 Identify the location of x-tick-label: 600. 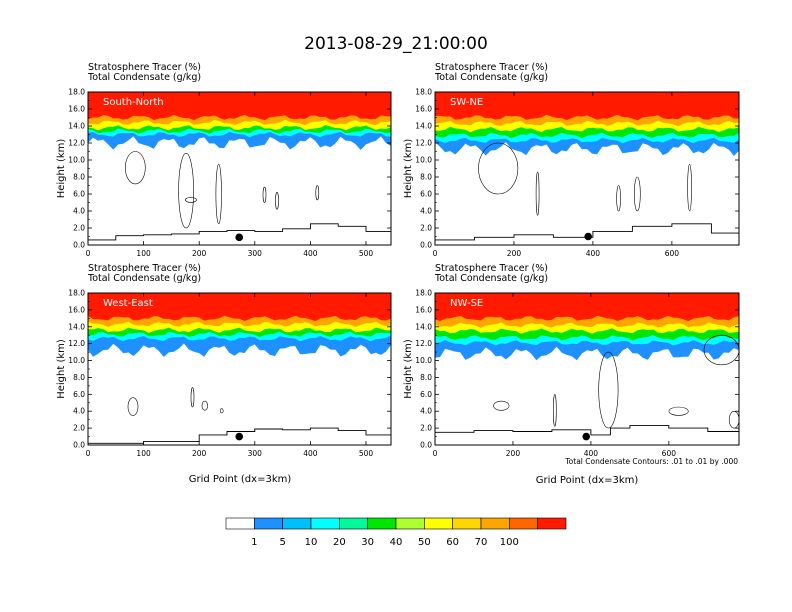
(669, 453).